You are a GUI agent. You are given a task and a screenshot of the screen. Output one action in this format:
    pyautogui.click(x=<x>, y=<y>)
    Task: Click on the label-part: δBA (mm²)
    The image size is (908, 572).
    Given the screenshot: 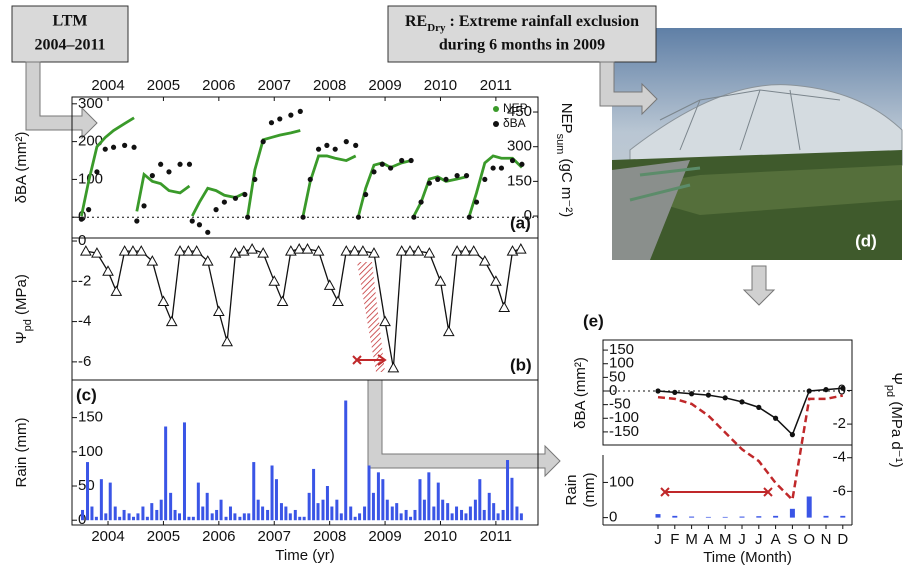 What is the action you would take?
    pyautogui.click(x=580, y=393)
    